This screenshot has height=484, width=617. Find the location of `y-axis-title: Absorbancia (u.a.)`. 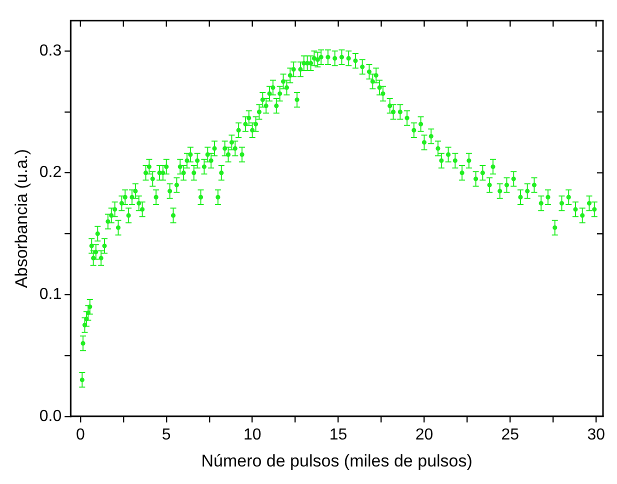

y-axis-title: Absorbancia (u.a.) is located at coordinates (21, 218).